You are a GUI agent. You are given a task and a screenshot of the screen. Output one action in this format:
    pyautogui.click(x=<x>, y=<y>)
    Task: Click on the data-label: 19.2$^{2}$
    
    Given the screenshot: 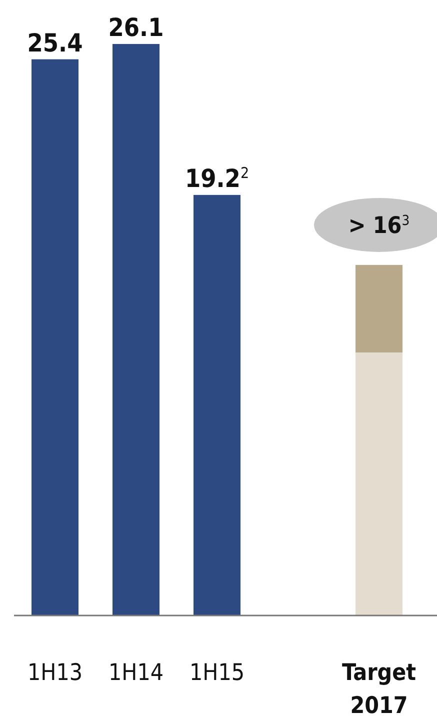 What is the action you would take?
    pyautogui.click(x=217, y=178)
    